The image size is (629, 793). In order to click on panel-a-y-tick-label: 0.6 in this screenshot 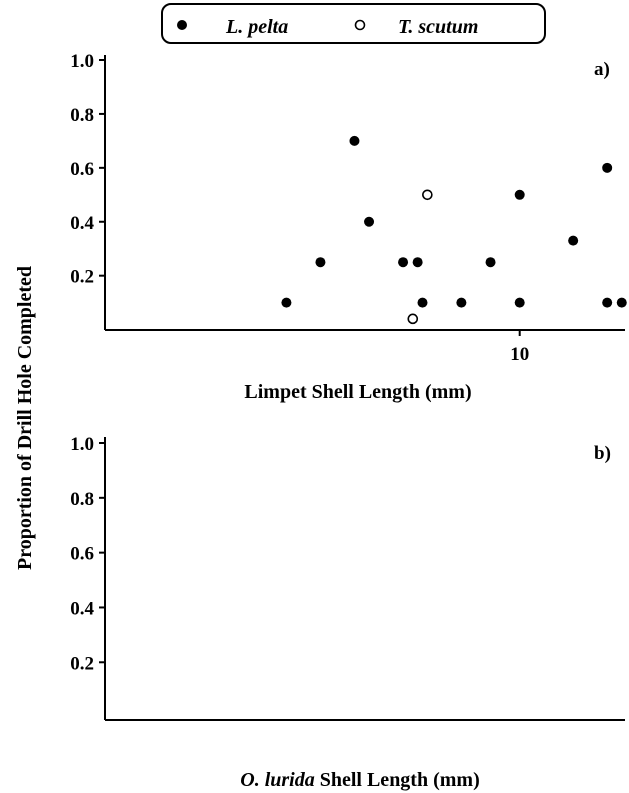, I will do `click(82, 169)`.